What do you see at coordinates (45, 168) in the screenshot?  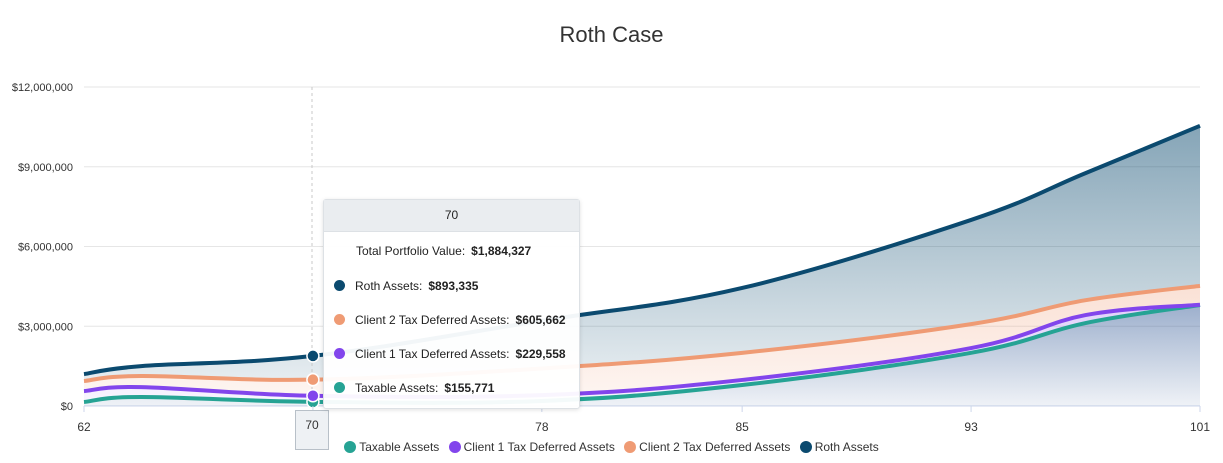 I see `y-tick-label: $9,000,000` at bounding box center [45, 168].